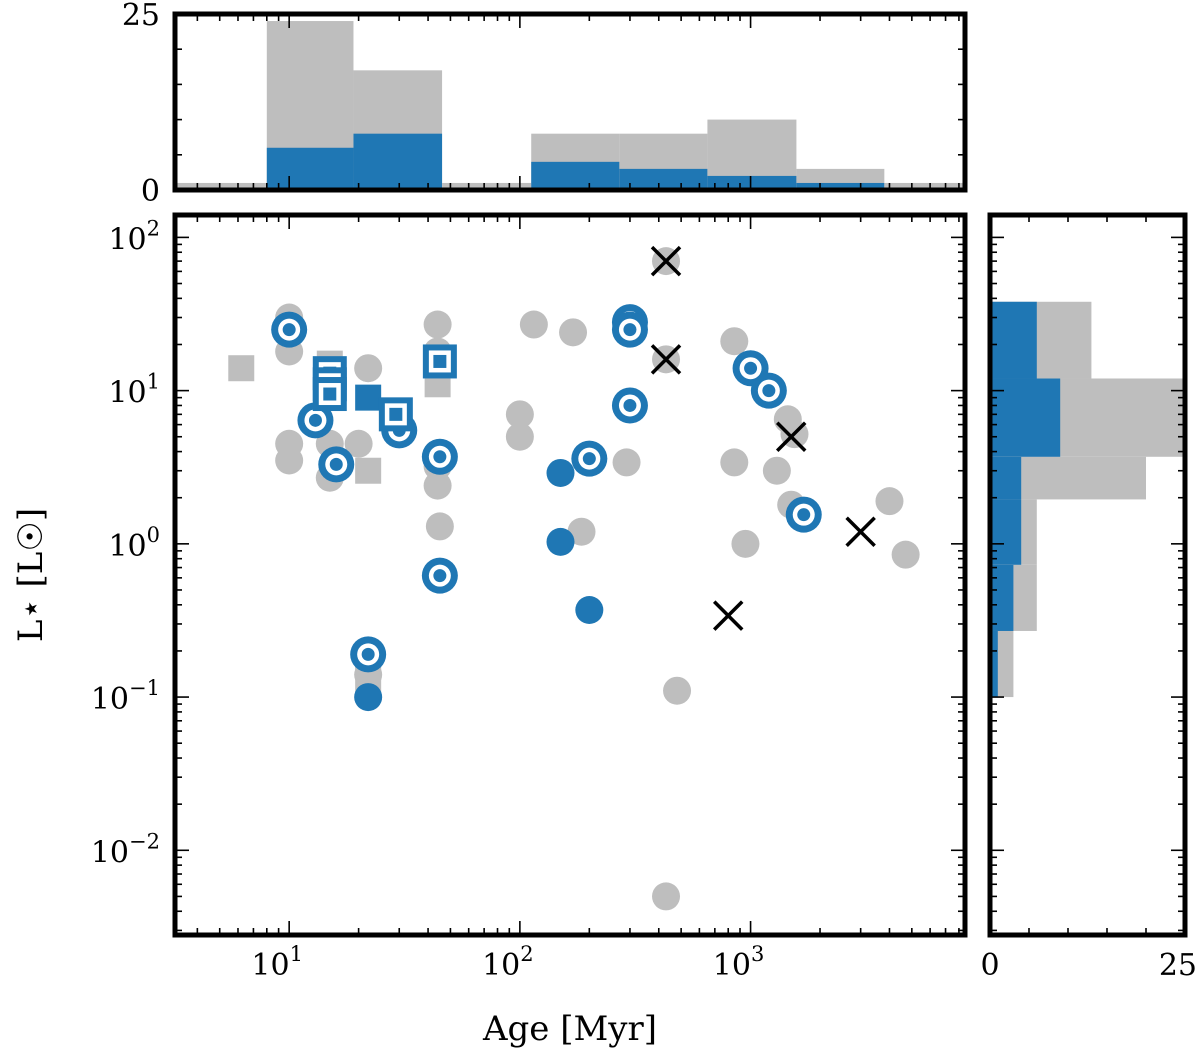 This screenshot has width=1200, height=1062. Describe the element at coordinates (144, 688) in the screenshot. I see `tick-exponent: −1` at that location.